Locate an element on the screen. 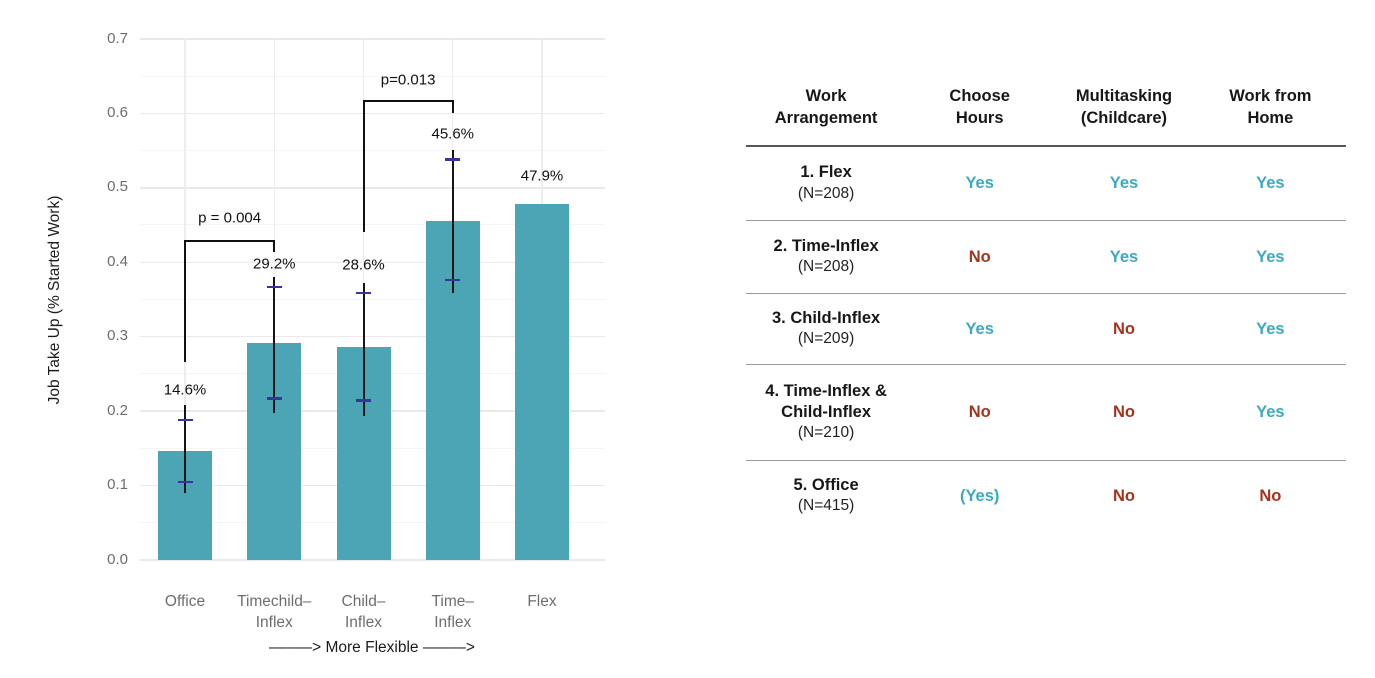 The height and width of the screenshot is (678, 1375). arrangement-name: 1. Flex is located at coordinates (826, 172).